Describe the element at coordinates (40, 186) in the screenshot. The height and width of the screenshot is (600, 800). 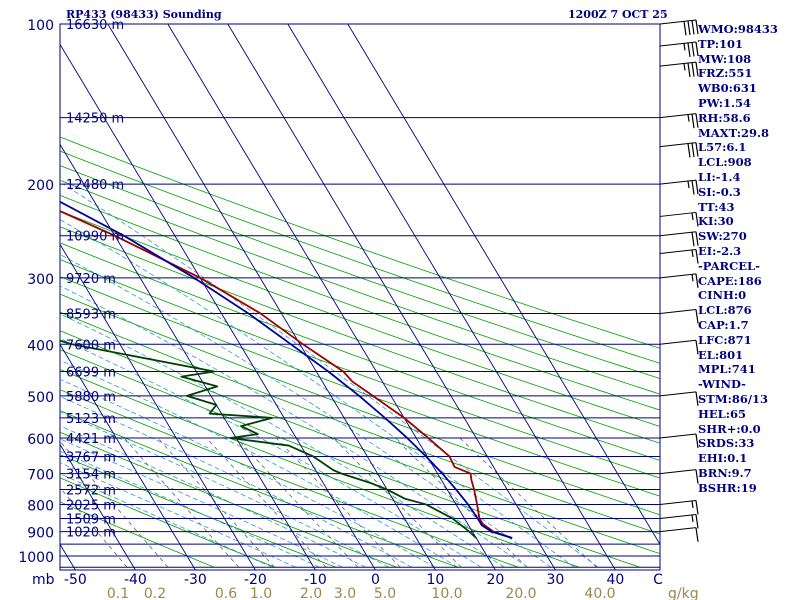
I see `pressure-tick-label: 200` at that location.